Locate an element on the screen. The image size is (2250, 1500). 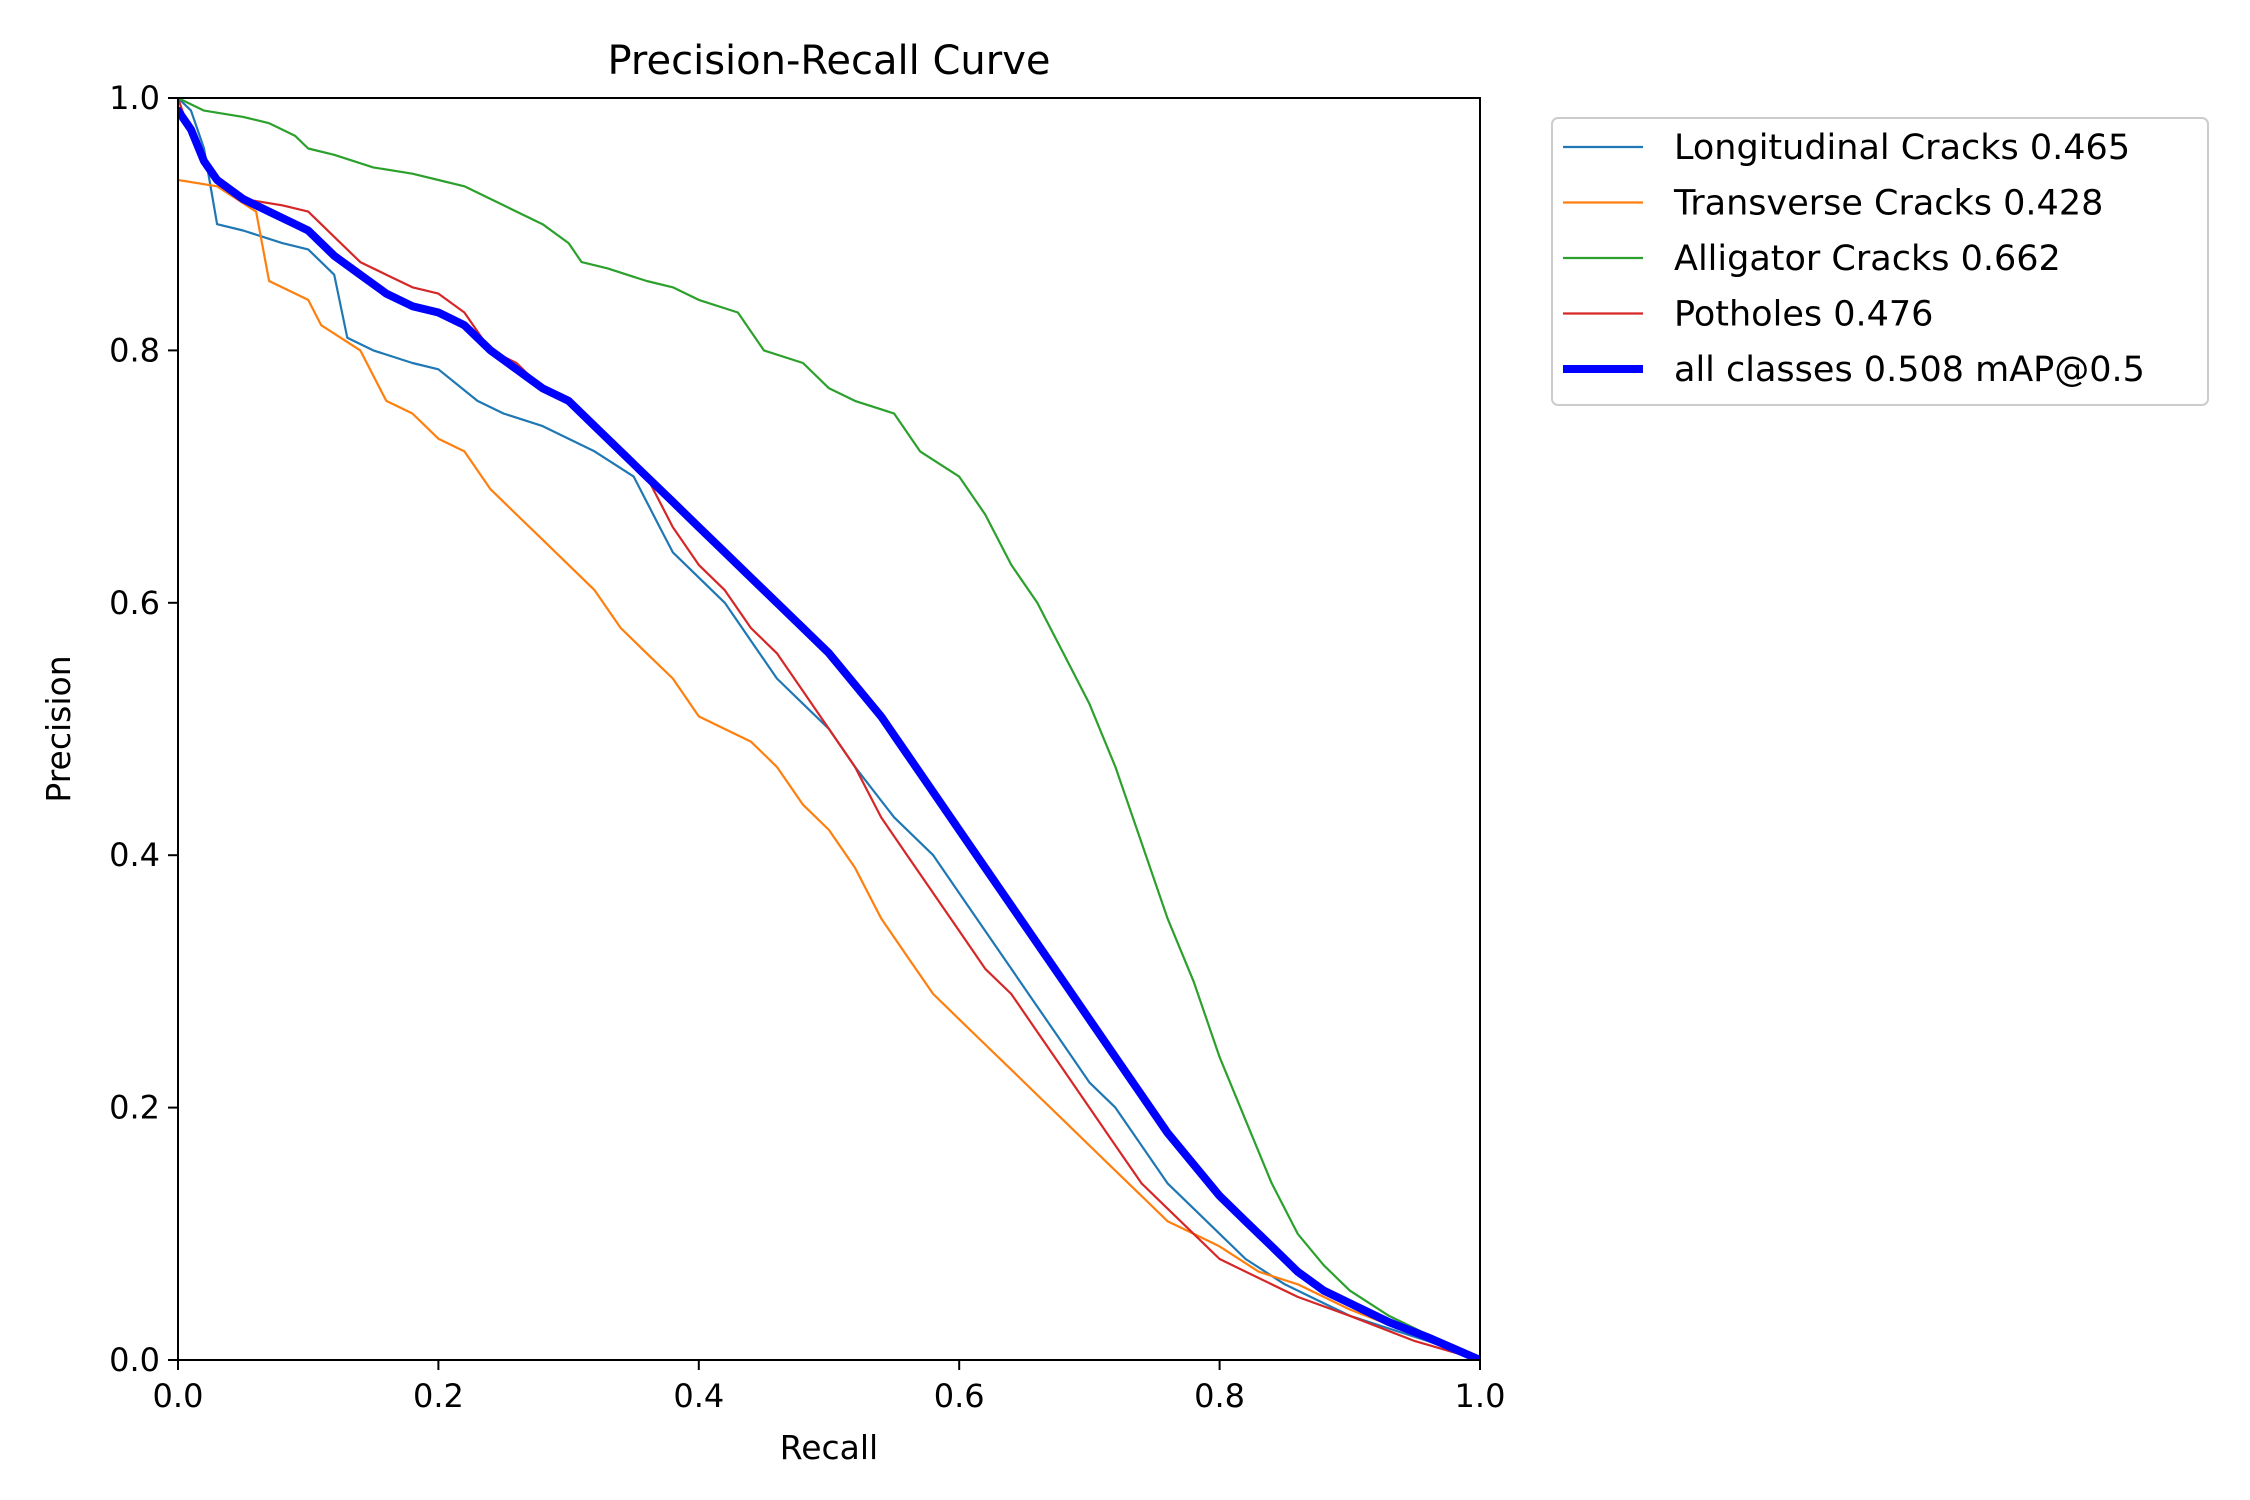
y-axis-ticks: 0.0 0.2 0.4 0.6 0.8 1.0 is located at coordinates (143, 729).